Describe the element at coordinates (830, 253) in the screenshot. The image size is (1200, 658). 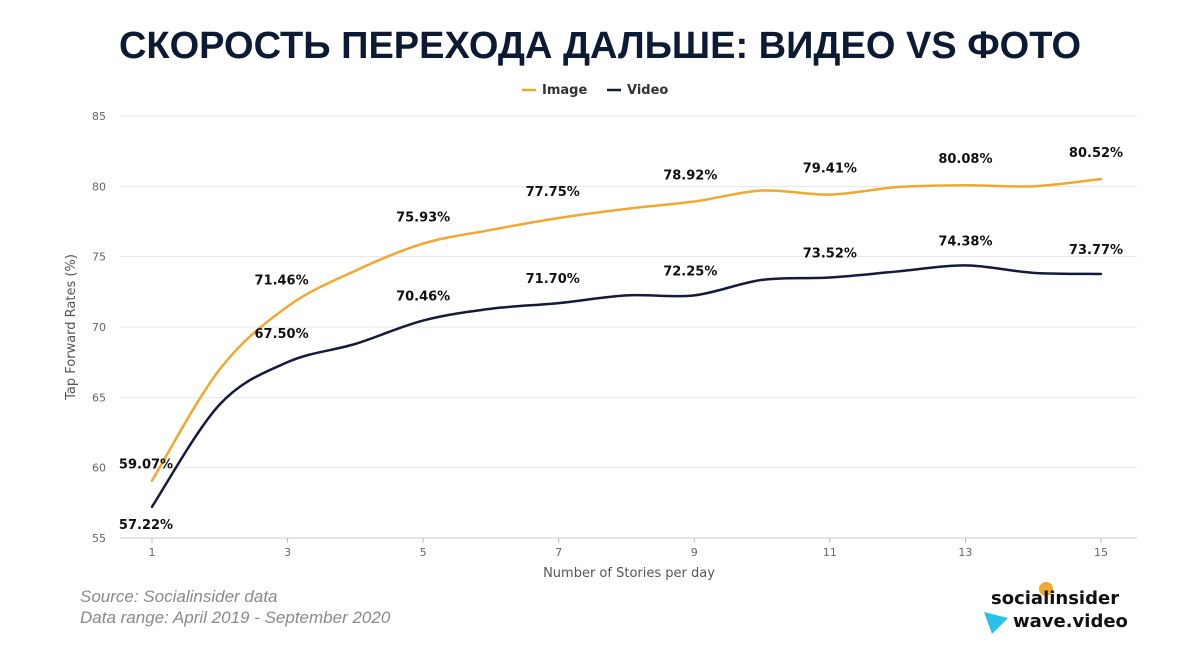
I see `data-label-video: 73.52%` at that location.